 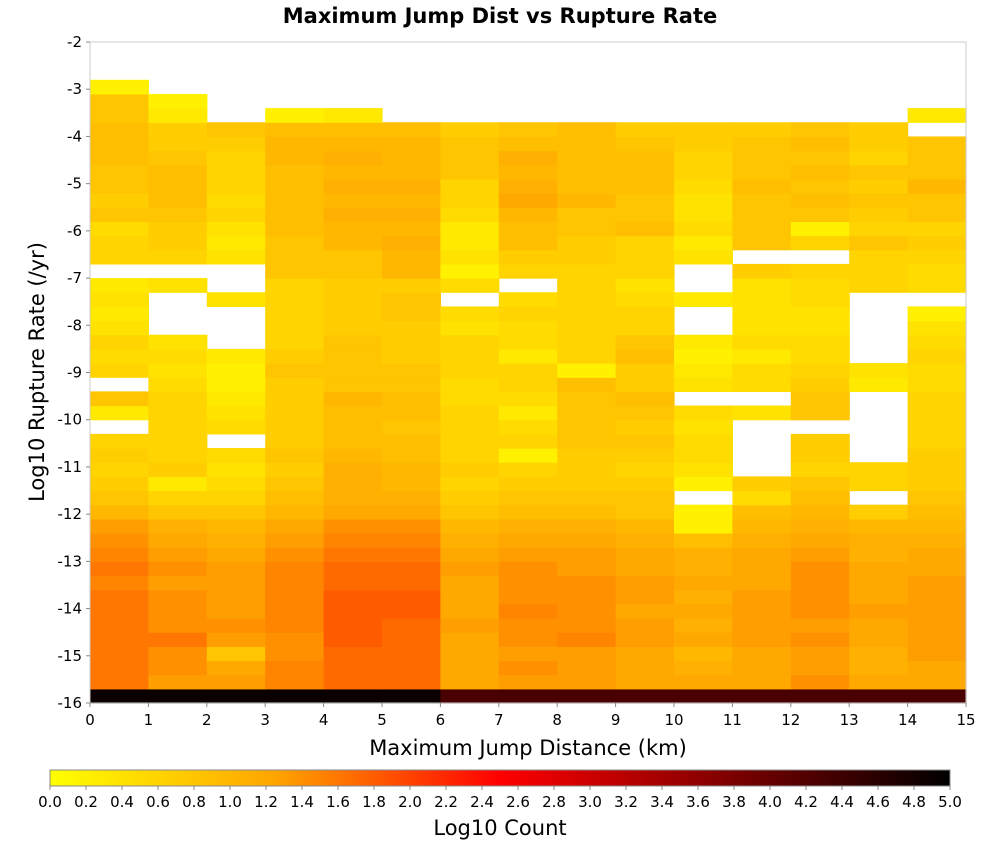 I want to click on colorbar-tick-label: 1.2, so click(x=266, y=802).